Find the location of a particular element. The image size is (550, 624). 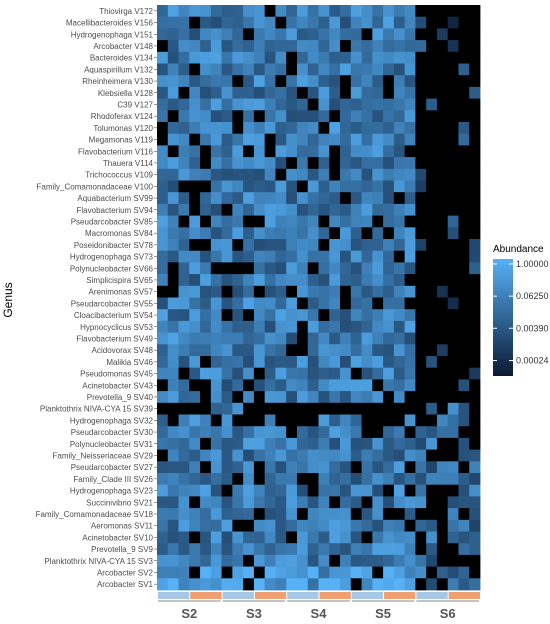

legend-colorbar is located at coordinates (503, 317).